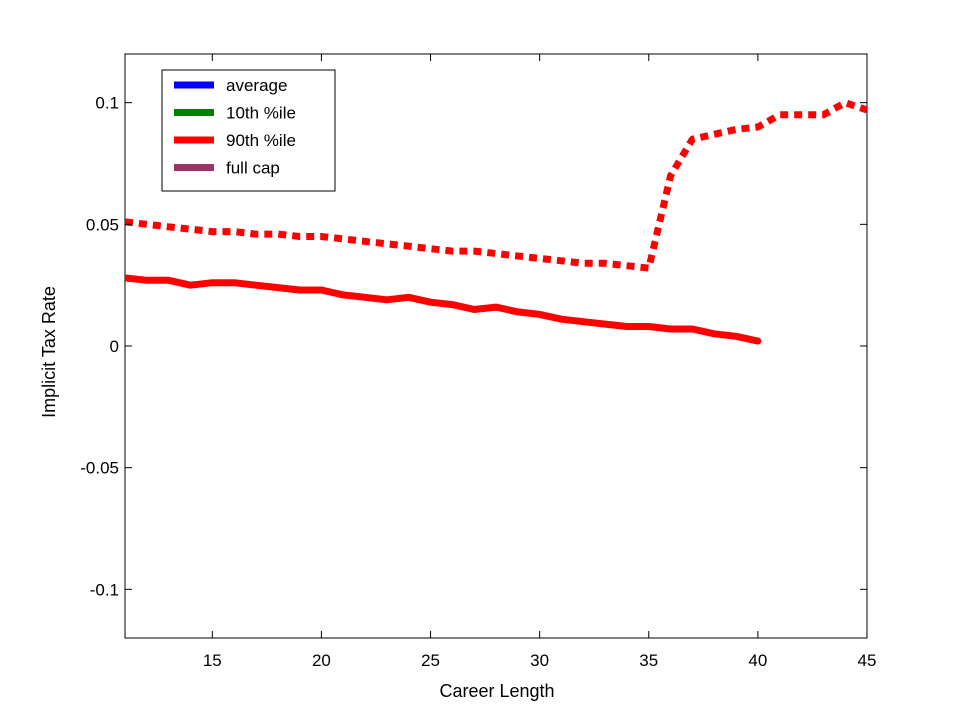  I want to click on x-tick-label: 25, so click(430, 660).